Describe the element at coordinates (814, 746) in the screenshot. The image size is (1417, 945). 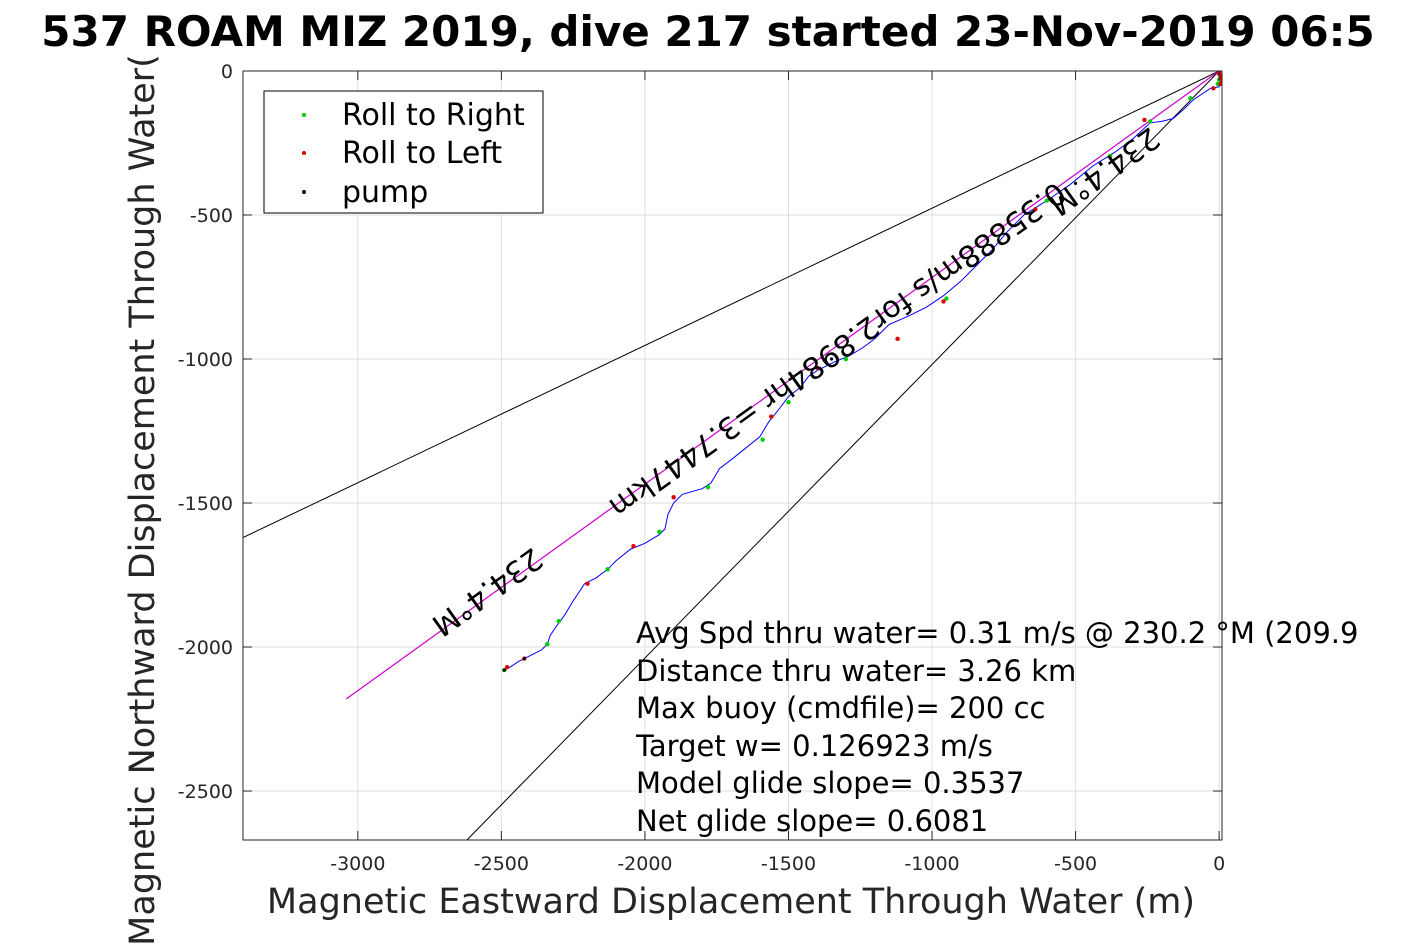
I see `stat-target-w: Target w= 0.126923 m/s` at that location.